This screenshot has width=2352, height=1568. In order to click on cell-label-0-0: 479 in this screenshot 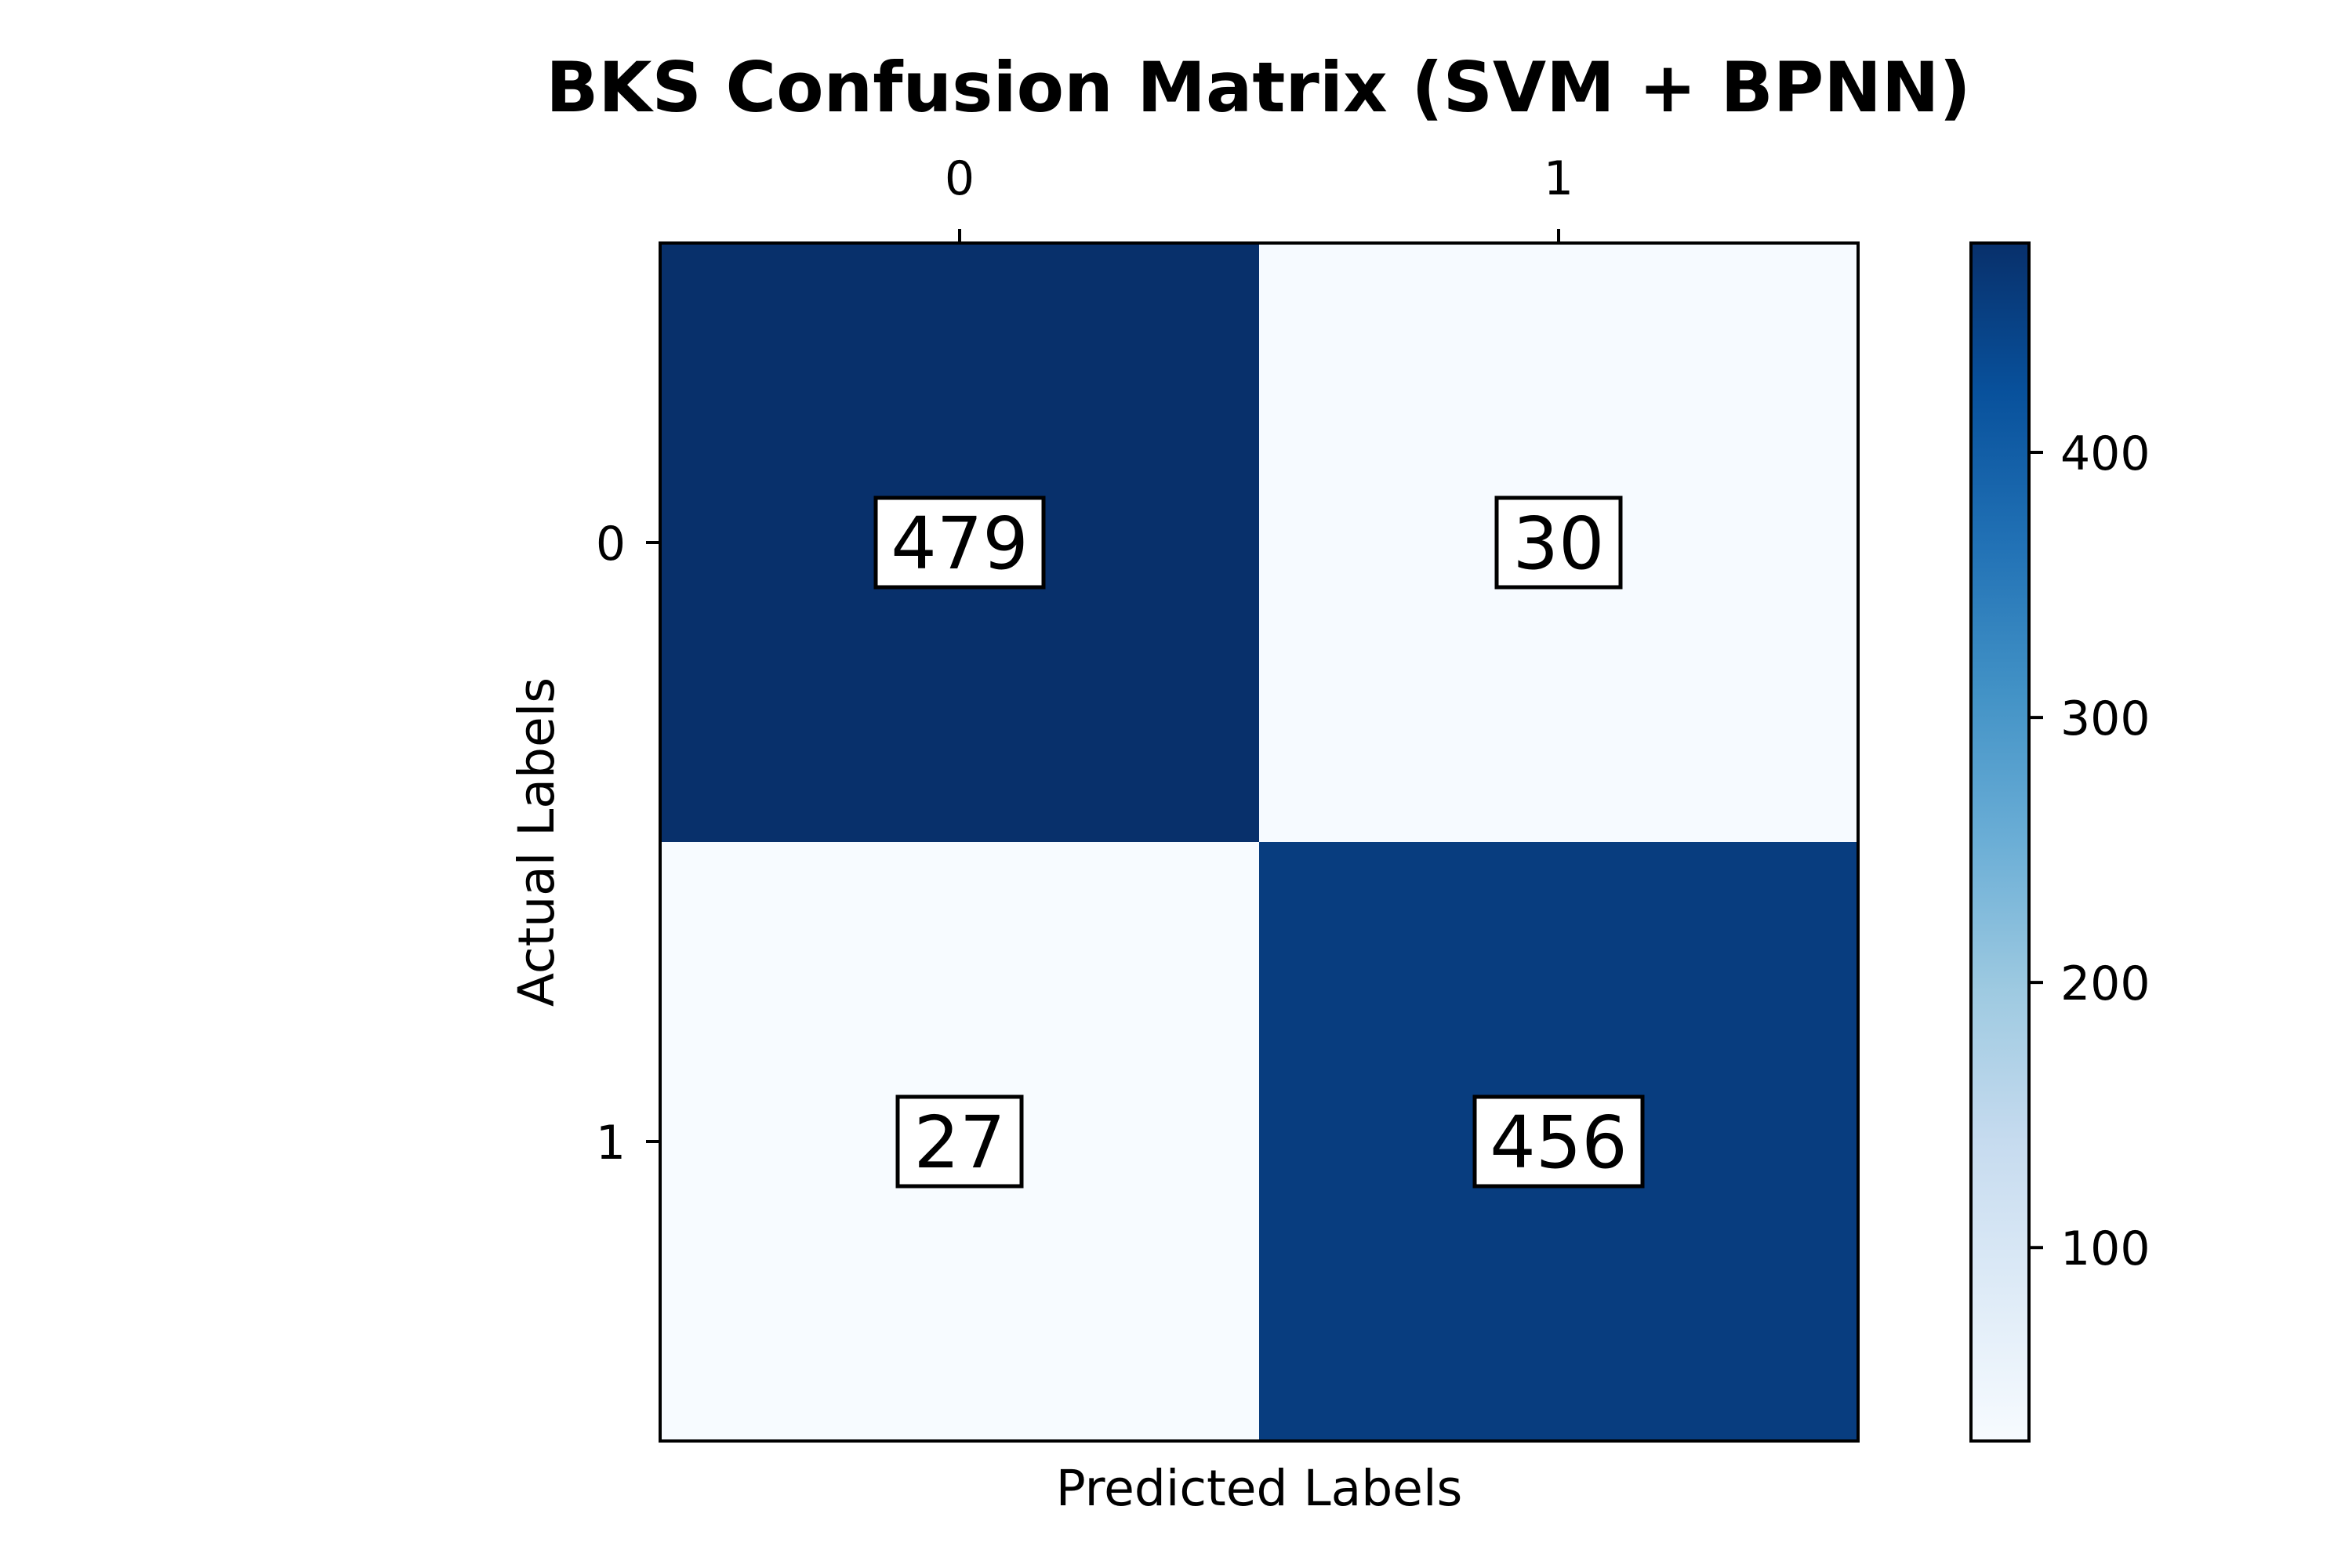, I will do `click(960, 544)`.